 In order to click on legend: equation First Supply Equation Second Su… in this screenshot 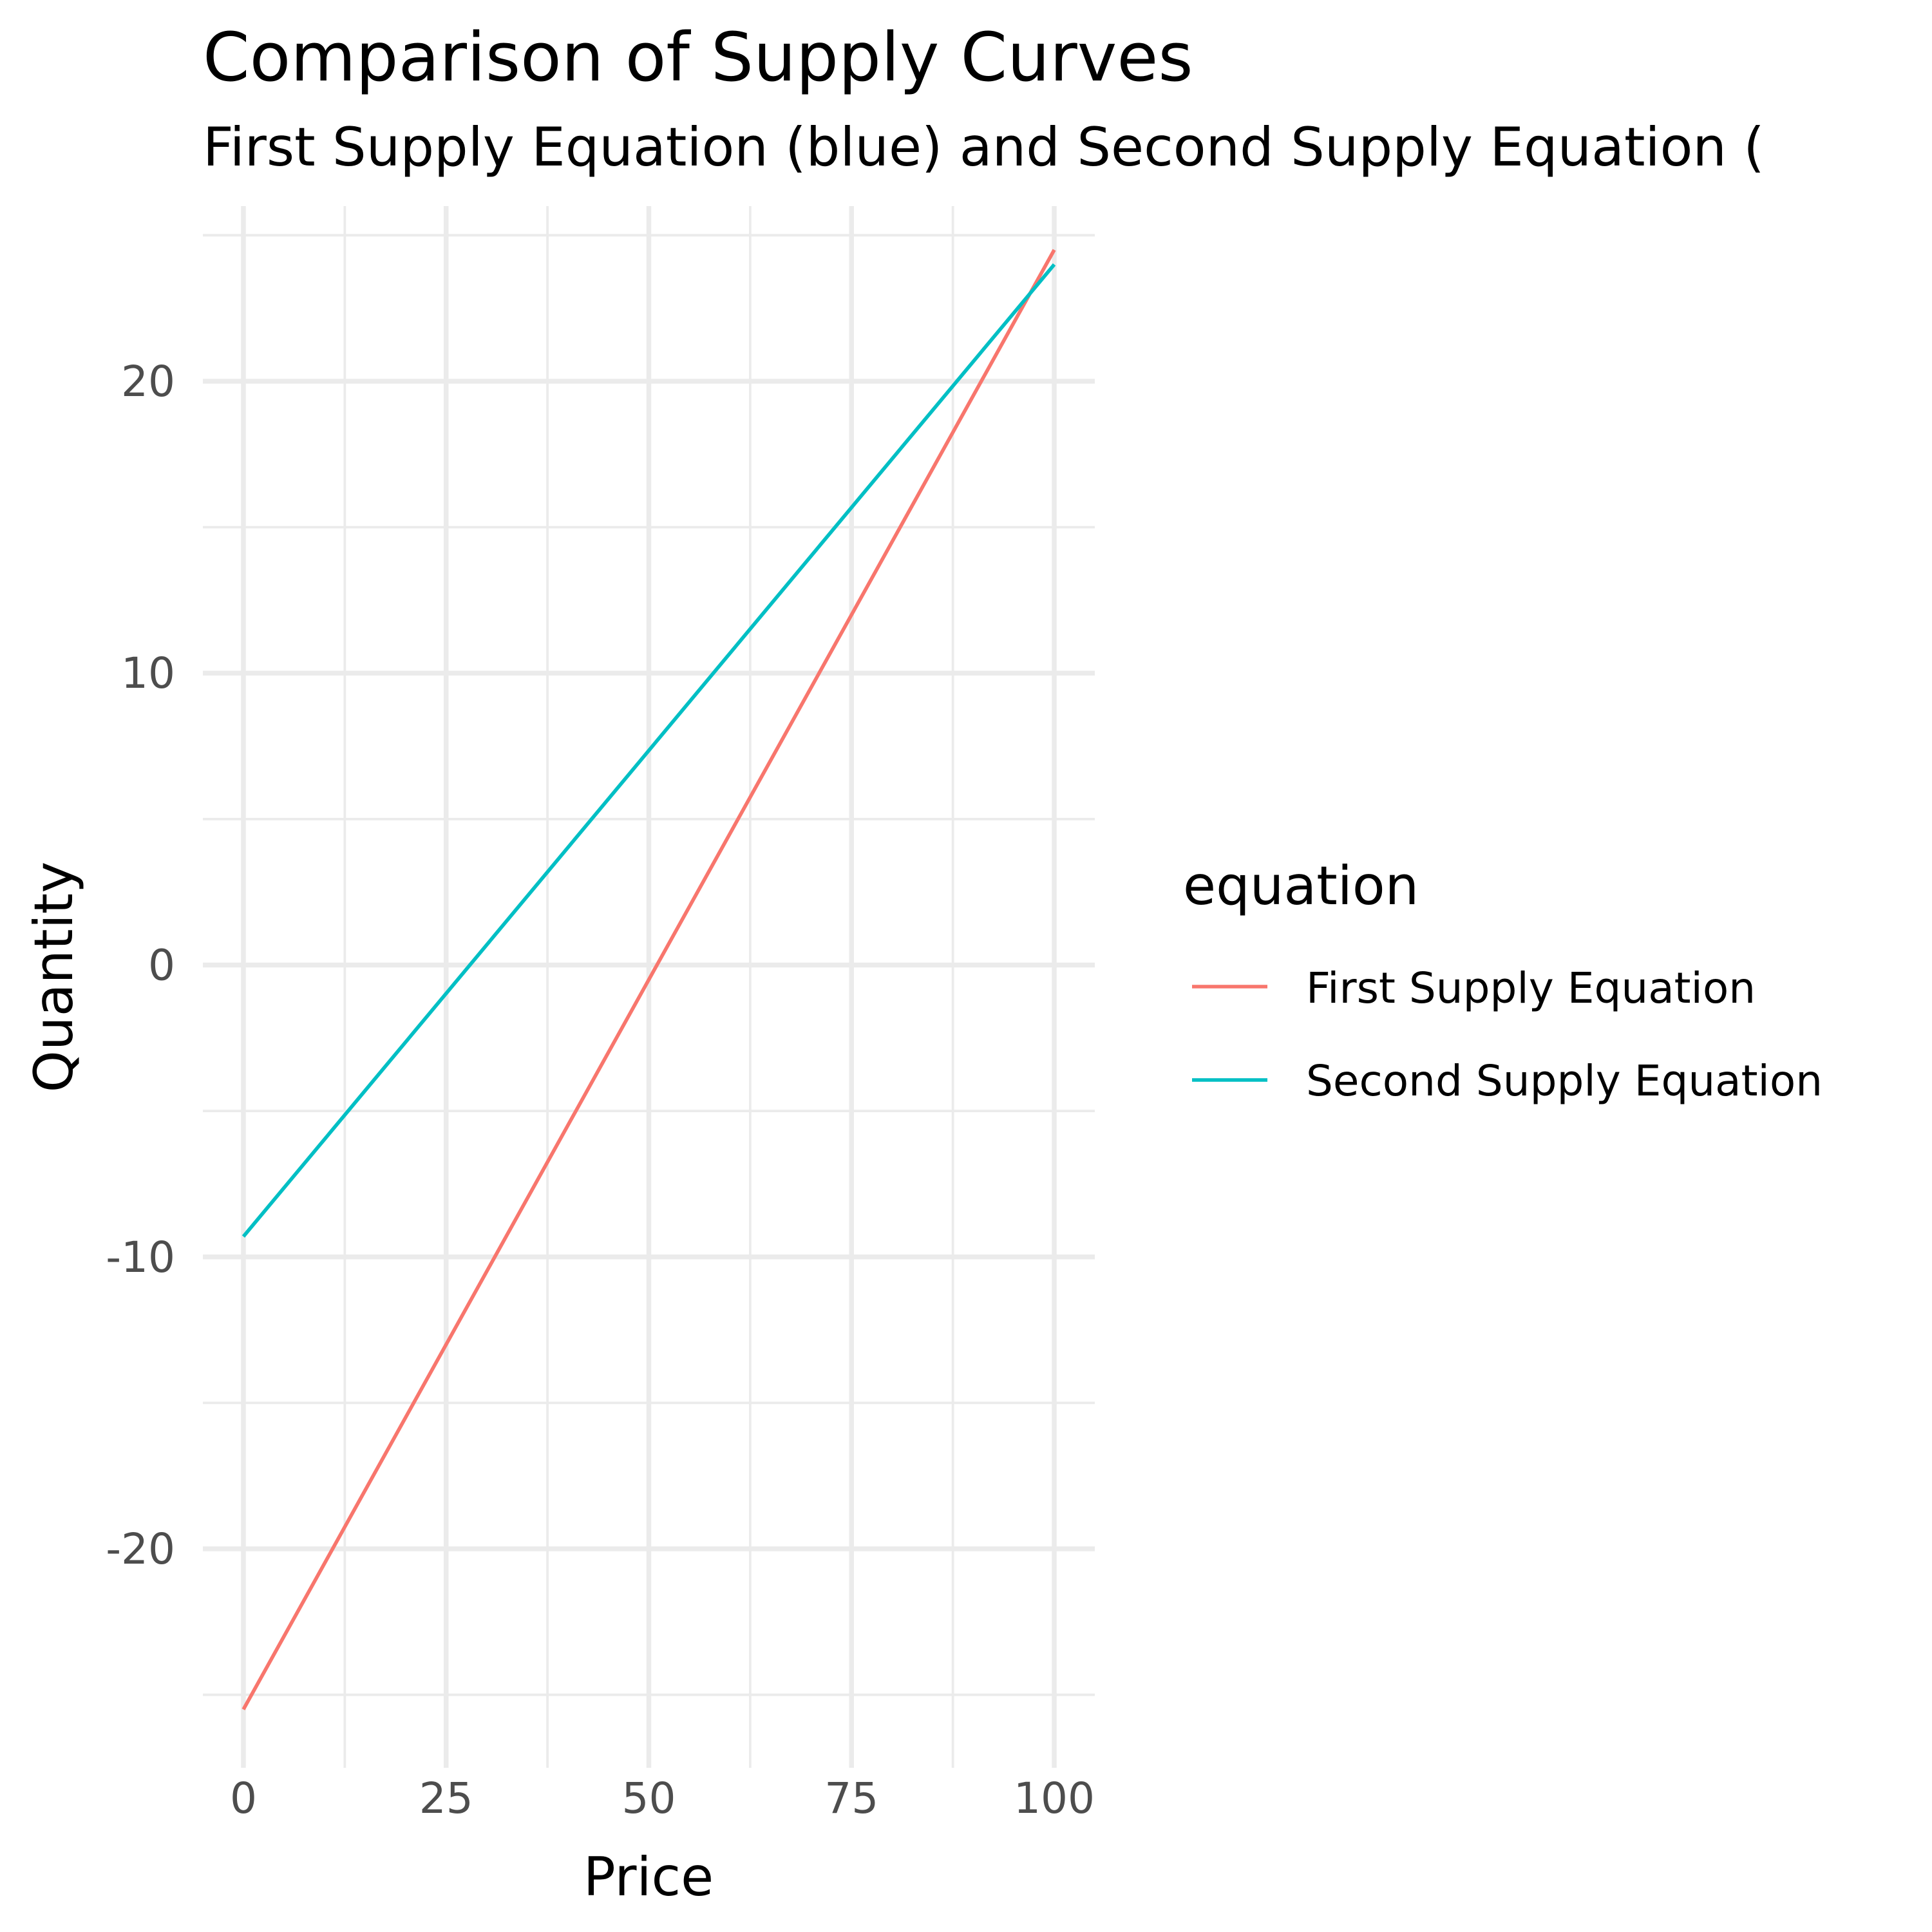, I will do `click(1503, 980)`.